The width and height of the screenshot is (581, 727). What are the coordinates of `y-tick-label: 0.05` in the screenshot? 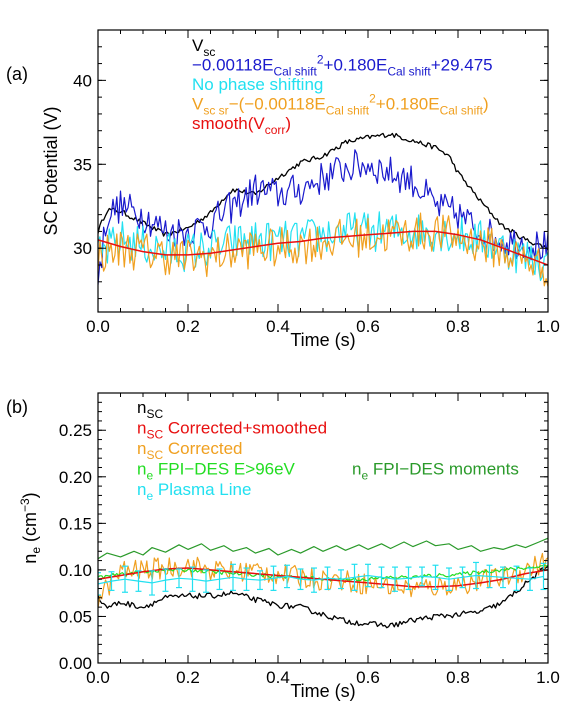 It's located at (75, 616).